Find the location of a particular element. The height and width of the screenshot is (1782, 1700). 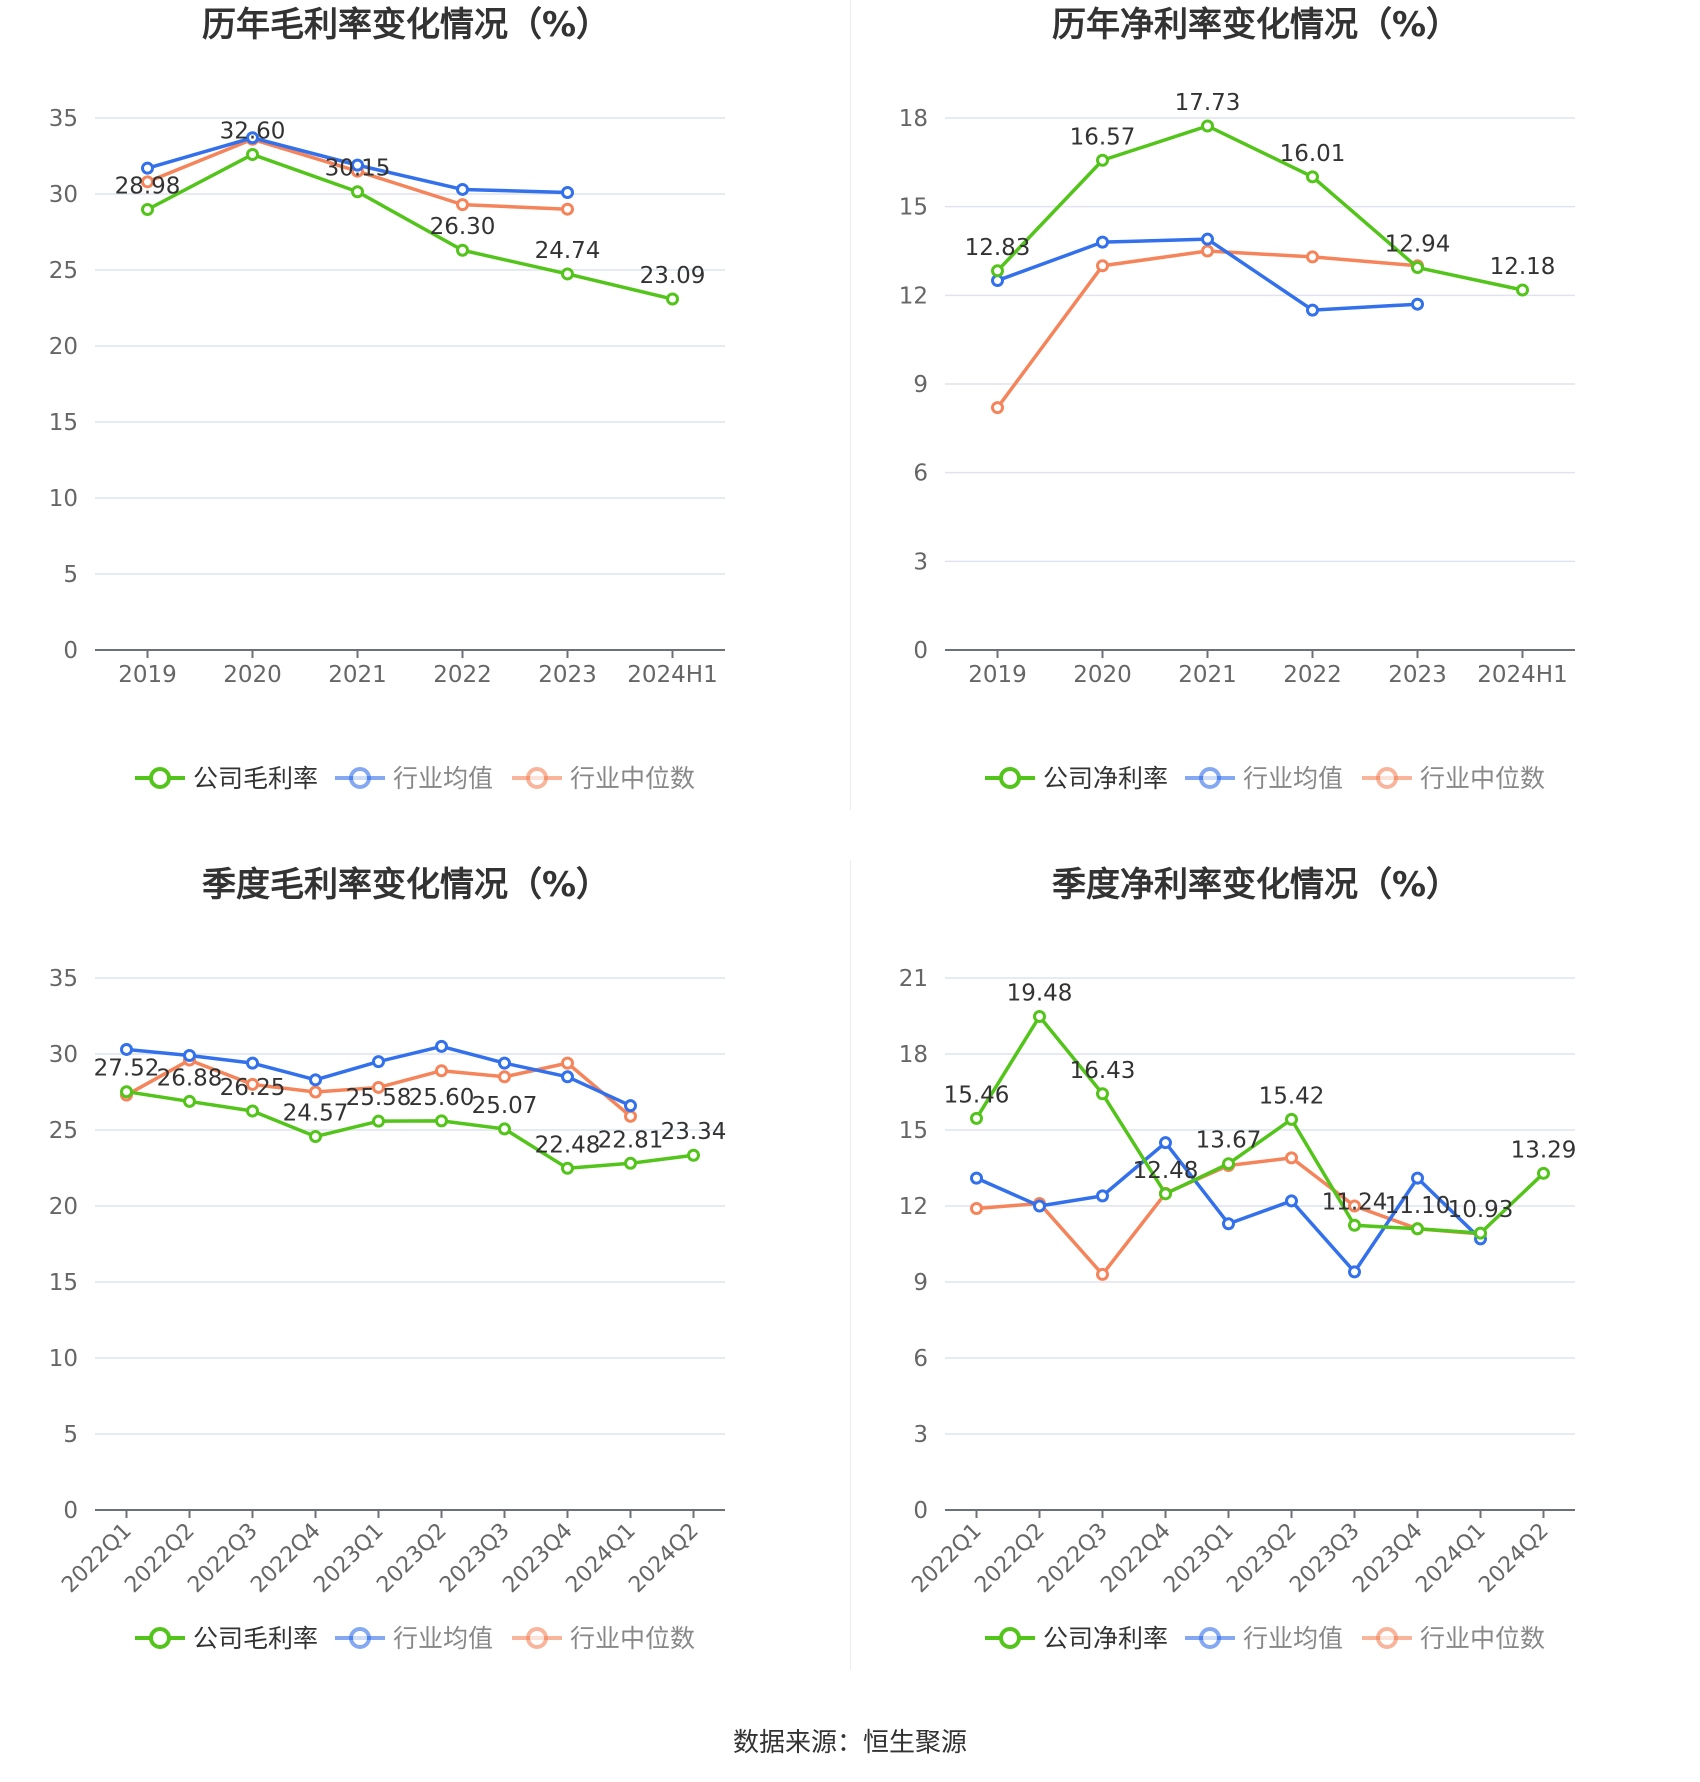

data-label: 13.67 is located at coordinates (1229, 1141).